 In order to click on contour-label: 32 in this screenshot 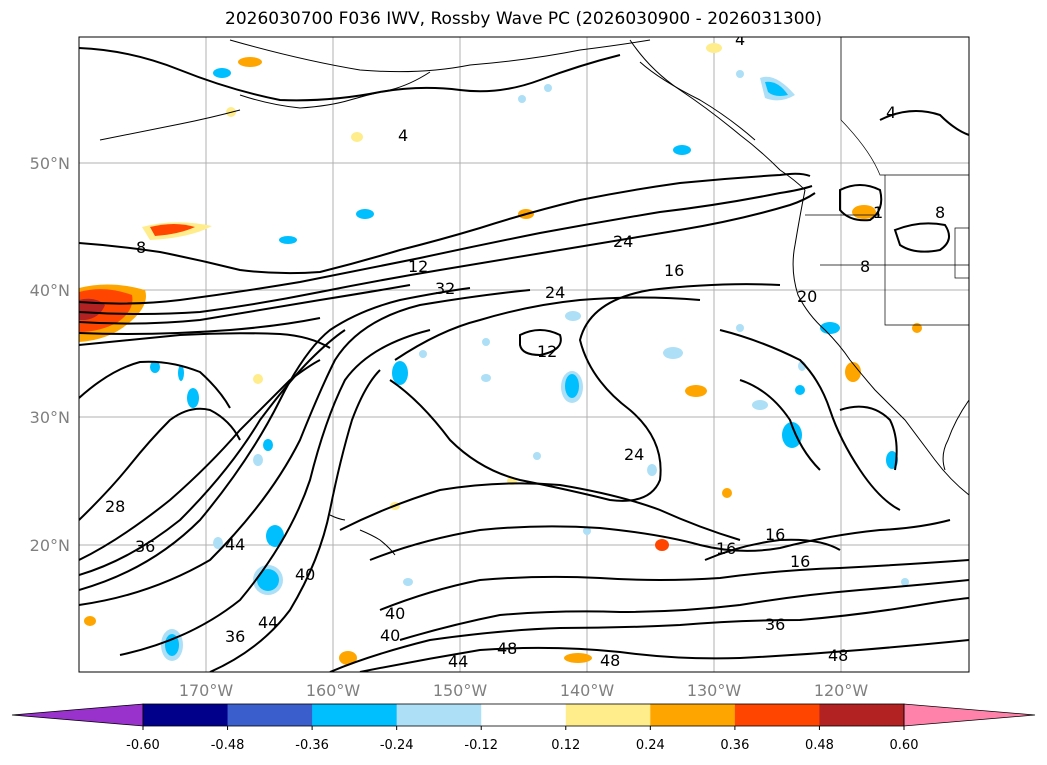, I will do `click(445, 288)`.